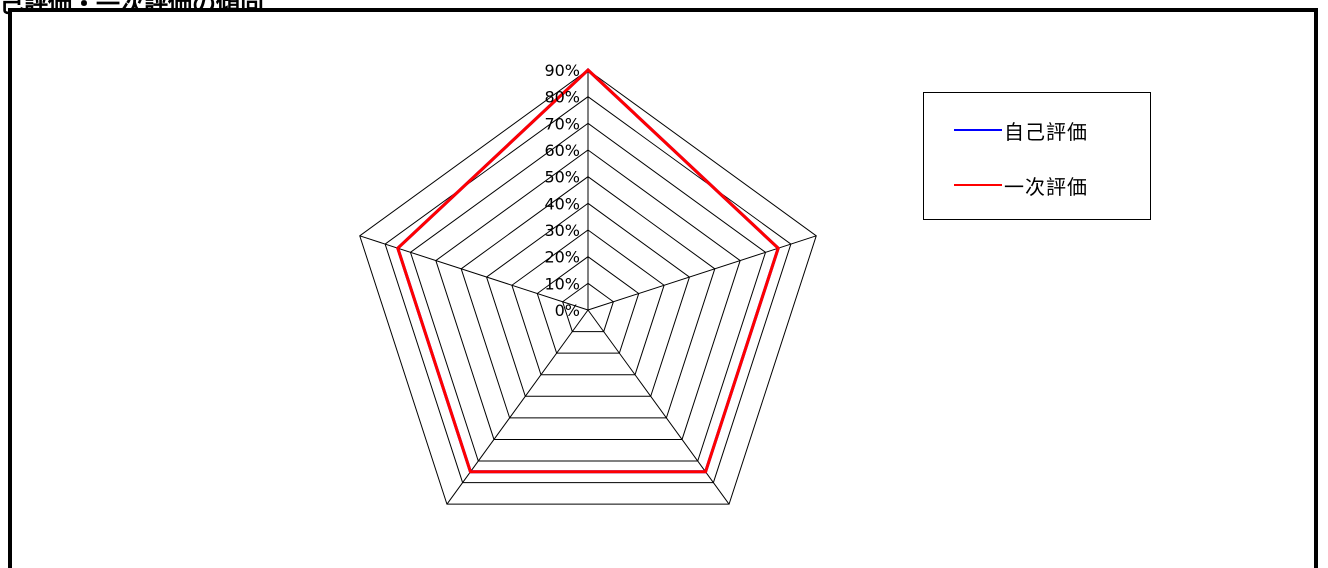  What do you see at coordinates (562, 257) in the screenshot?
I see `r-tick-label: 20%` at bounding box center [562, 257].